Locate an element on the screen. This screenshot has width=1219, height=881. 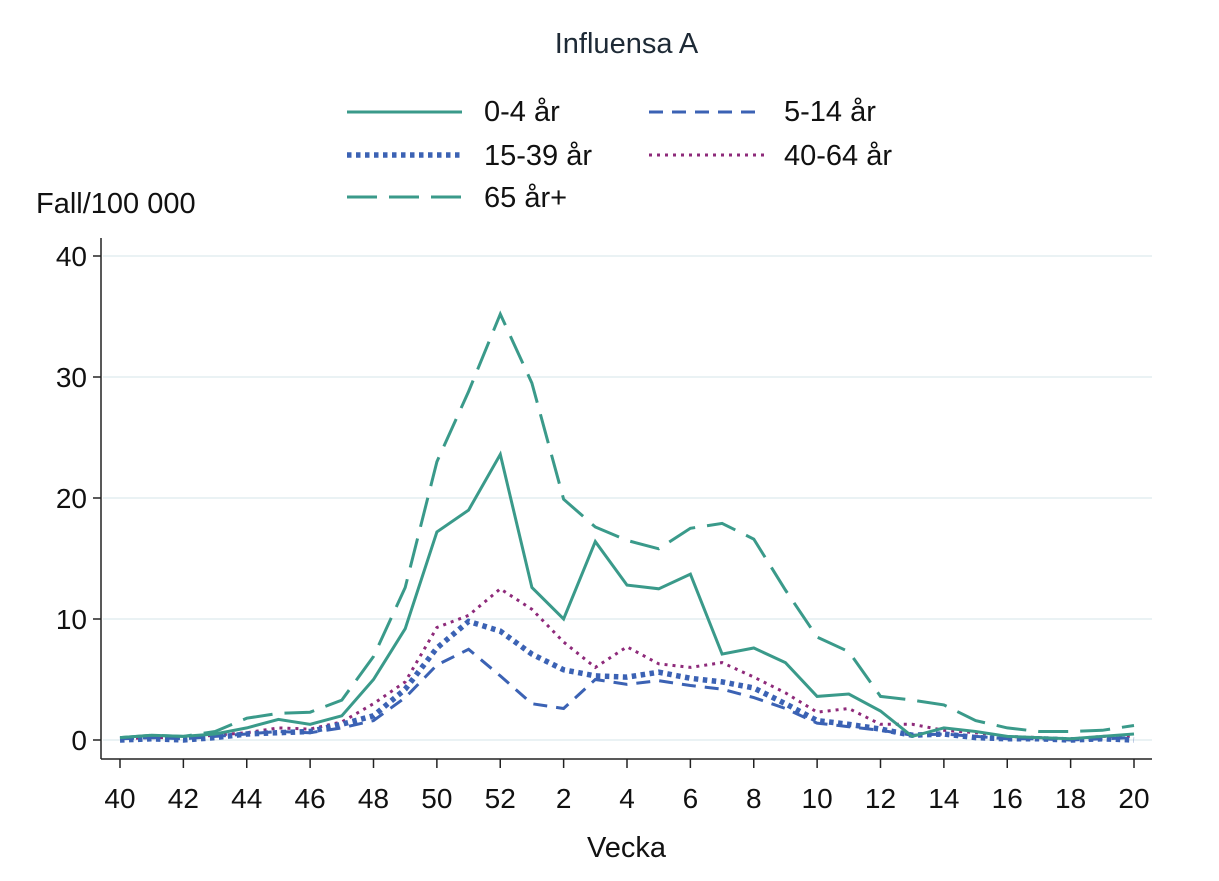
x-tick-label-46: 46 is located at coordinates (310, 798).